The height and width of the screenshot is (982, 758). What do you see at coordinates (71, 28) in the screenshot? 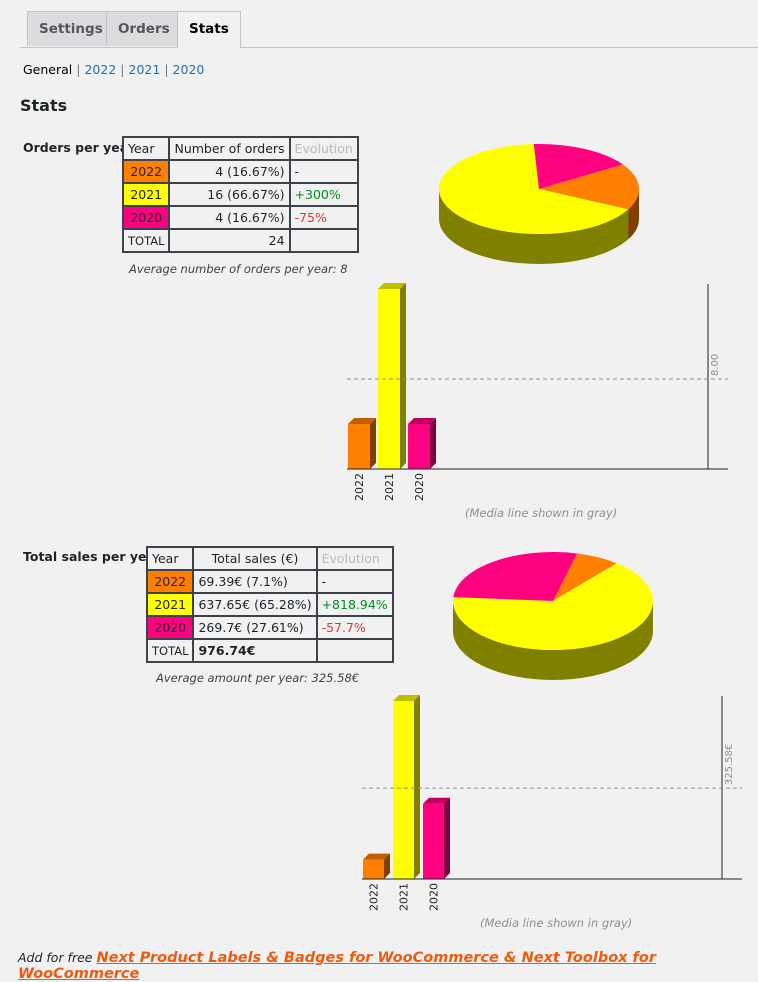
I see `tab-settings: Settings` at bounding box center [71, 28].